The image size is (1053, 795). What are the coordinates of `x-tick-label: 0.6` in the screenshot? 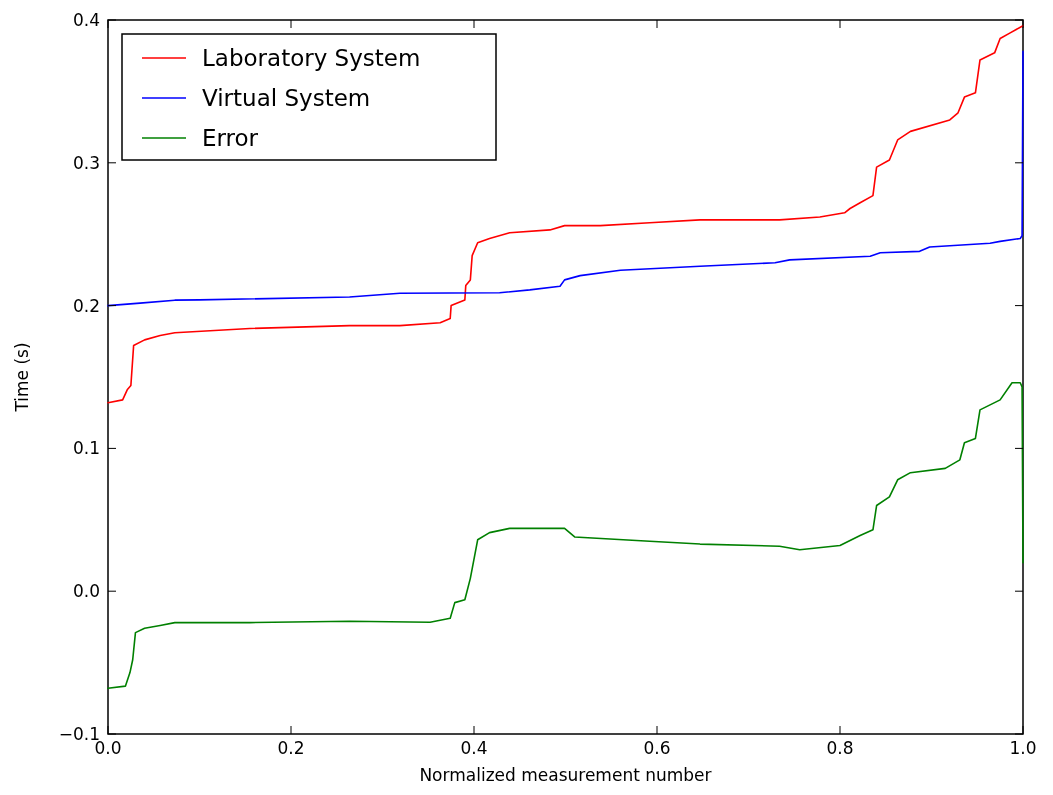 It's located at (657, 748).